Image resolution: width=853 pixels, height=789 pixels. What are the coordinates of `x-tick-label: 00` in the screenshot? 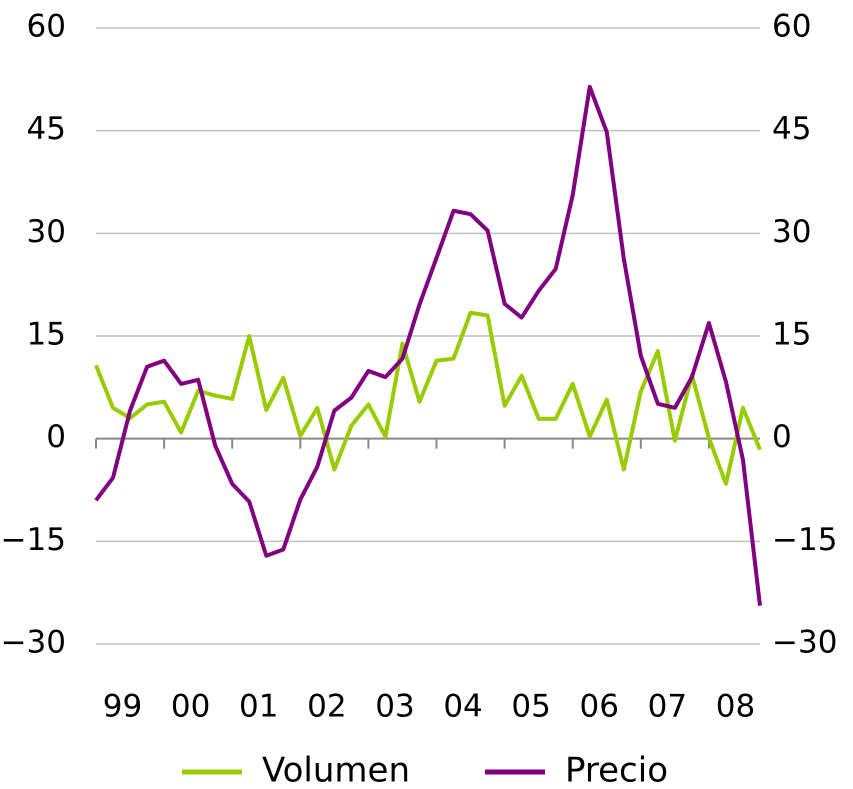 It's located at (190, 707).